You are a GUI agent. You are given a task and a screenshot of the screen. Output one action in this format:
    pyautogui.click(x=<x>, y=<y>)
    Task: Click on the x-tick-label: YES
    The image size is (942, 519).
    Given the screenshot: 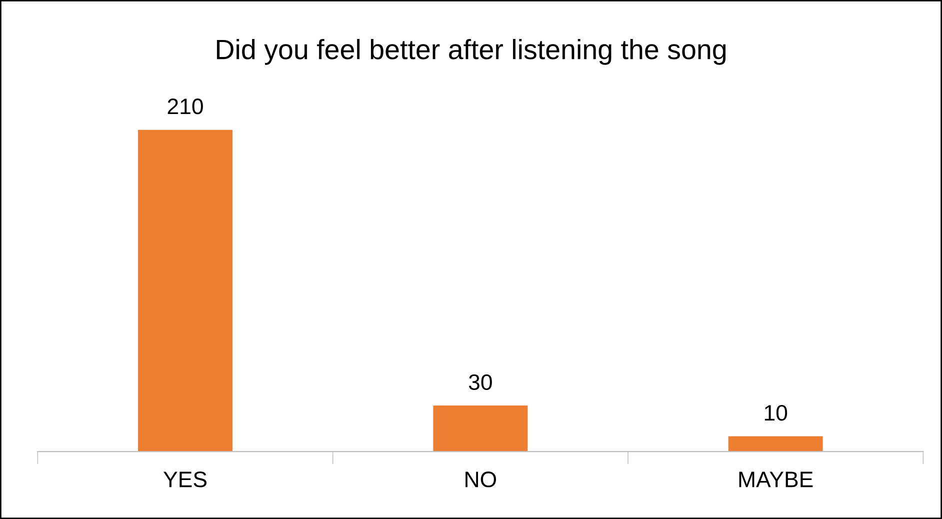 What is the action you would take?
    pyautogui.click(x=185, y=480)
    